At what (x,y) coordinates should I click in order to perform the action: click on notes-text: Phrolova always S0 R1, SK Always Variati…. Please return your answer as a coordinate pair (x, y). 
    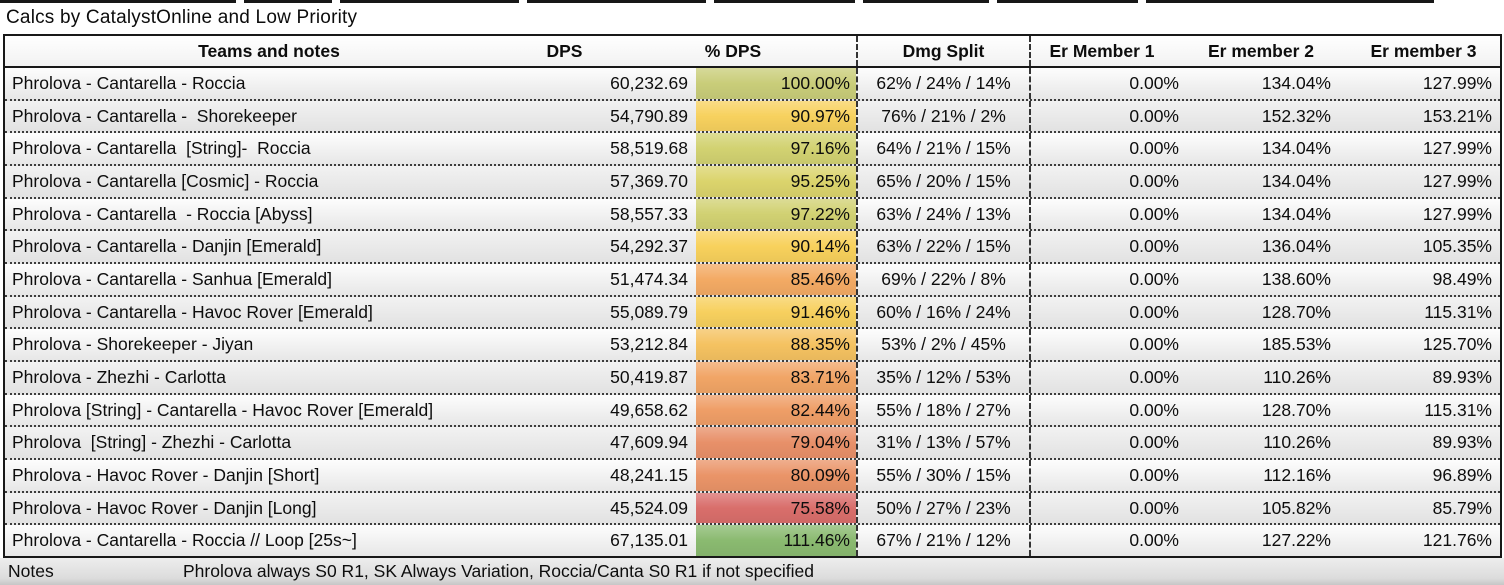
    Looking at the image, I should click on (498, 571).